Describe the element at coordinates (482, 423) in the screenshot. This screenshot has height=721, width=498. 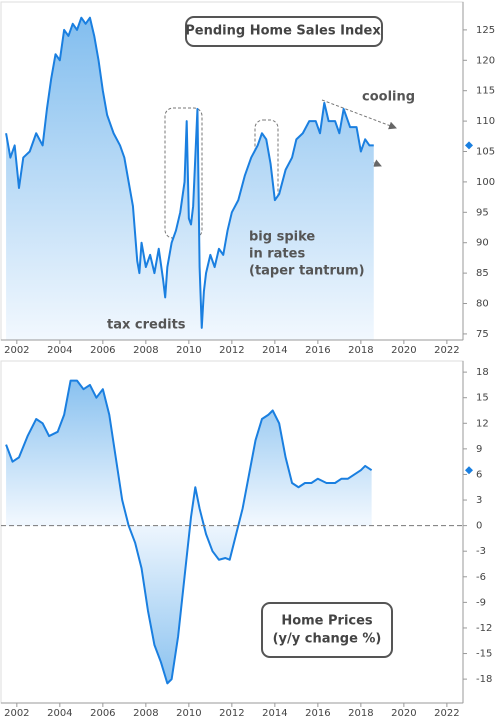
I see `y-tick-label: 12` at that location.